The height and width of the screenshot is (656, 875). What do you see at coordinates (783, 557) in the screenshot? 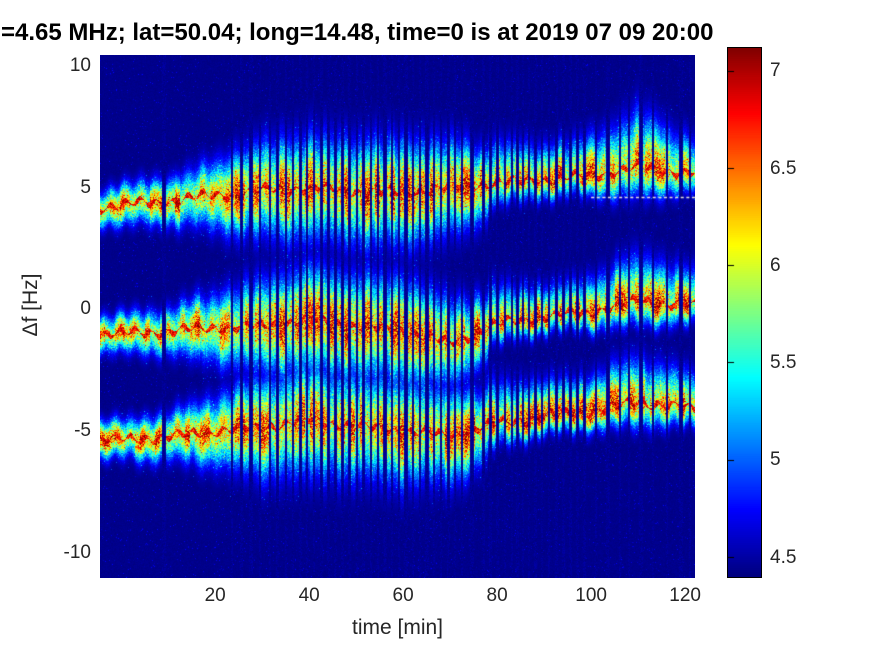
I see `colorbar-tick-label: 4.5` at bounding box center [783, 557].